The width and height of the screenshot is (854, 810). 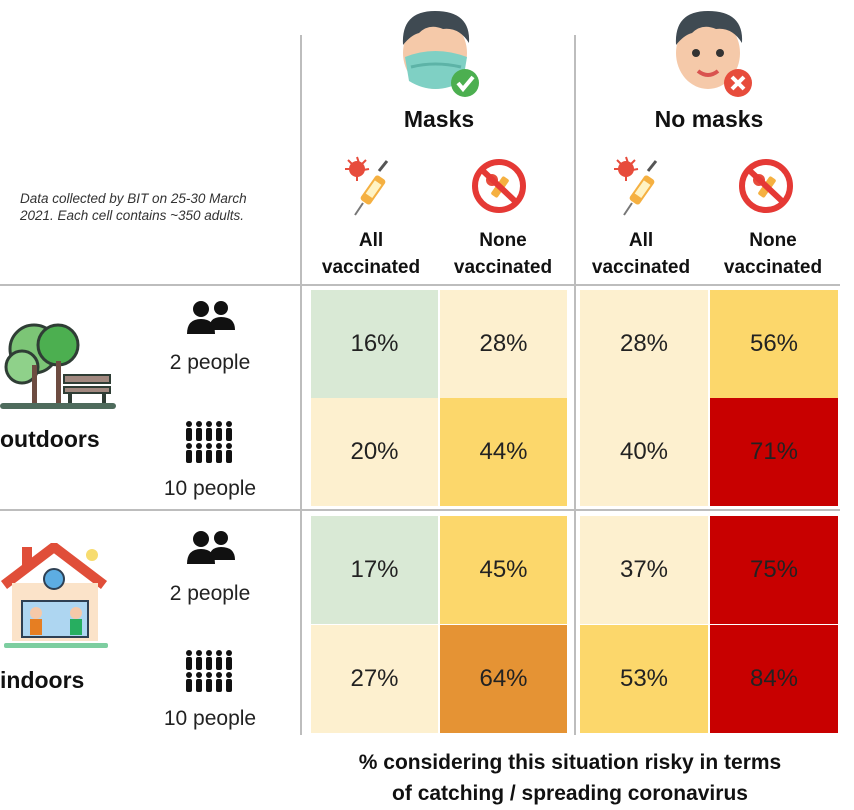 I want to click on heatmap-cell: 20%, so click(x=374, y=452).